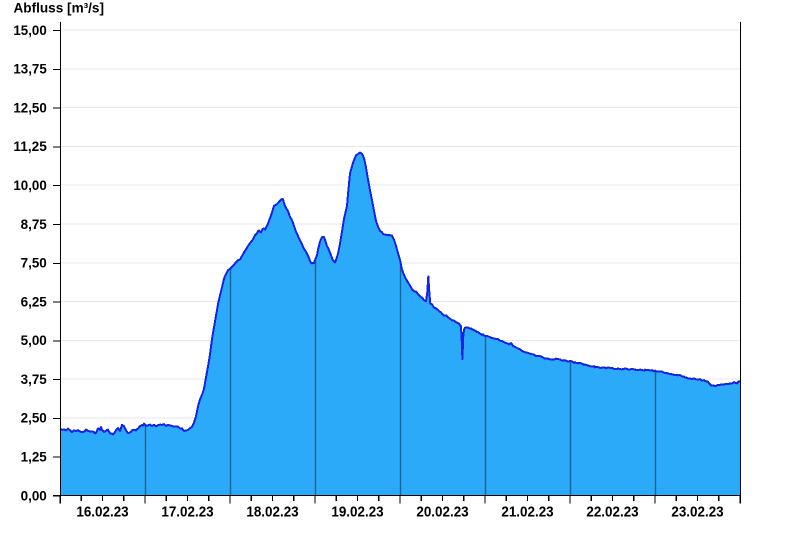 The width and height of the screenshot is (800, 550). I want to click on svg-text: 23.02.23, so click(697, 512).